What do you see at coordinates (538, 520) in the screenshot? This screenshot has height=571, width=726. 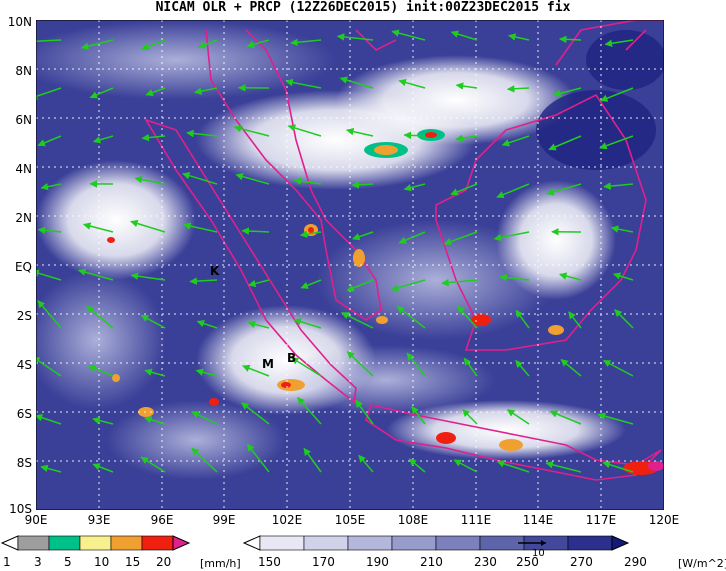 I see `x-tick-label: 114E` at bounding box center [538, 520].